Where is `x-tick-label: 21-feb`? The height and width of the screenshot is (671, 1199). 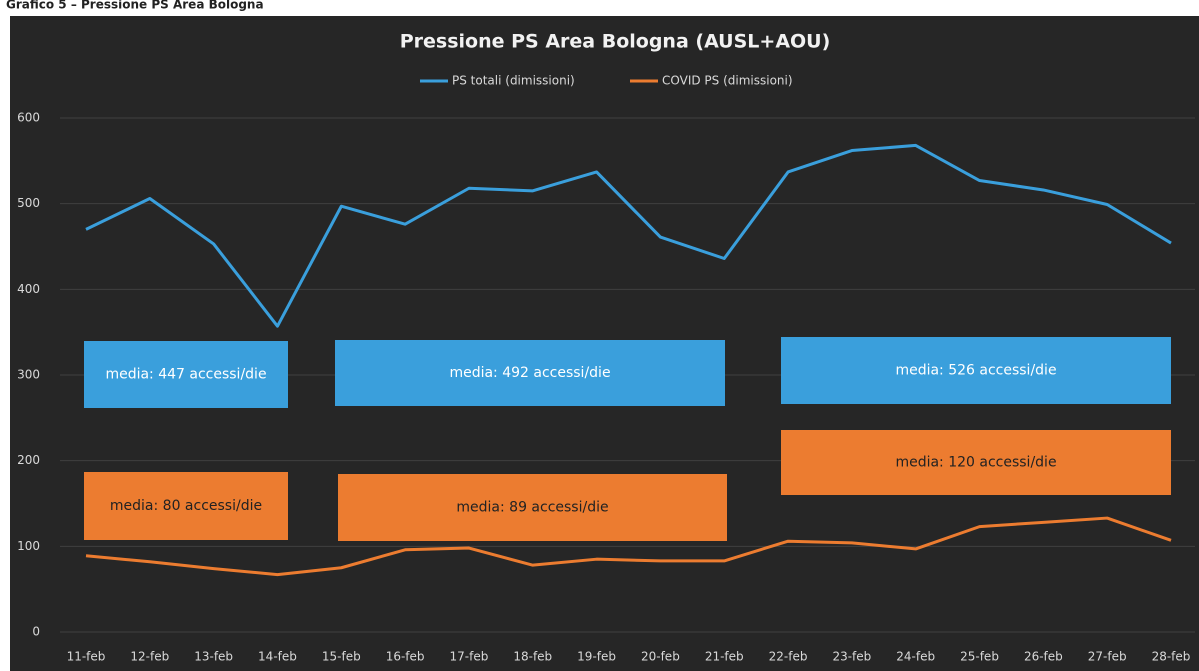
x-tick-label: 21-feb is located at coordinates (724, 657).